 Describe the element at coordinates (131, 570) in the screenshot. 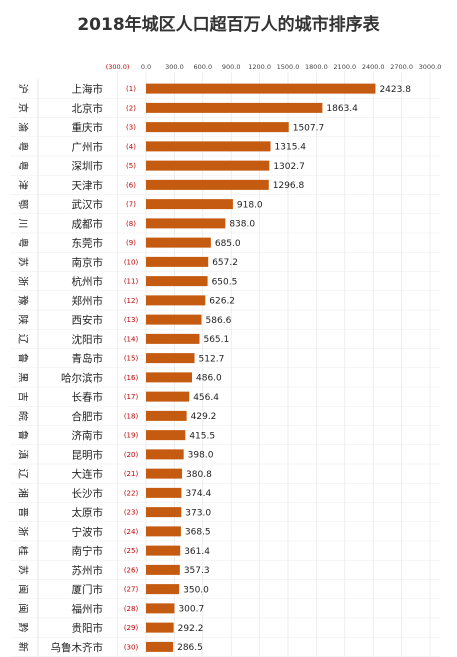

I see `rank-label: (26)` at that location.